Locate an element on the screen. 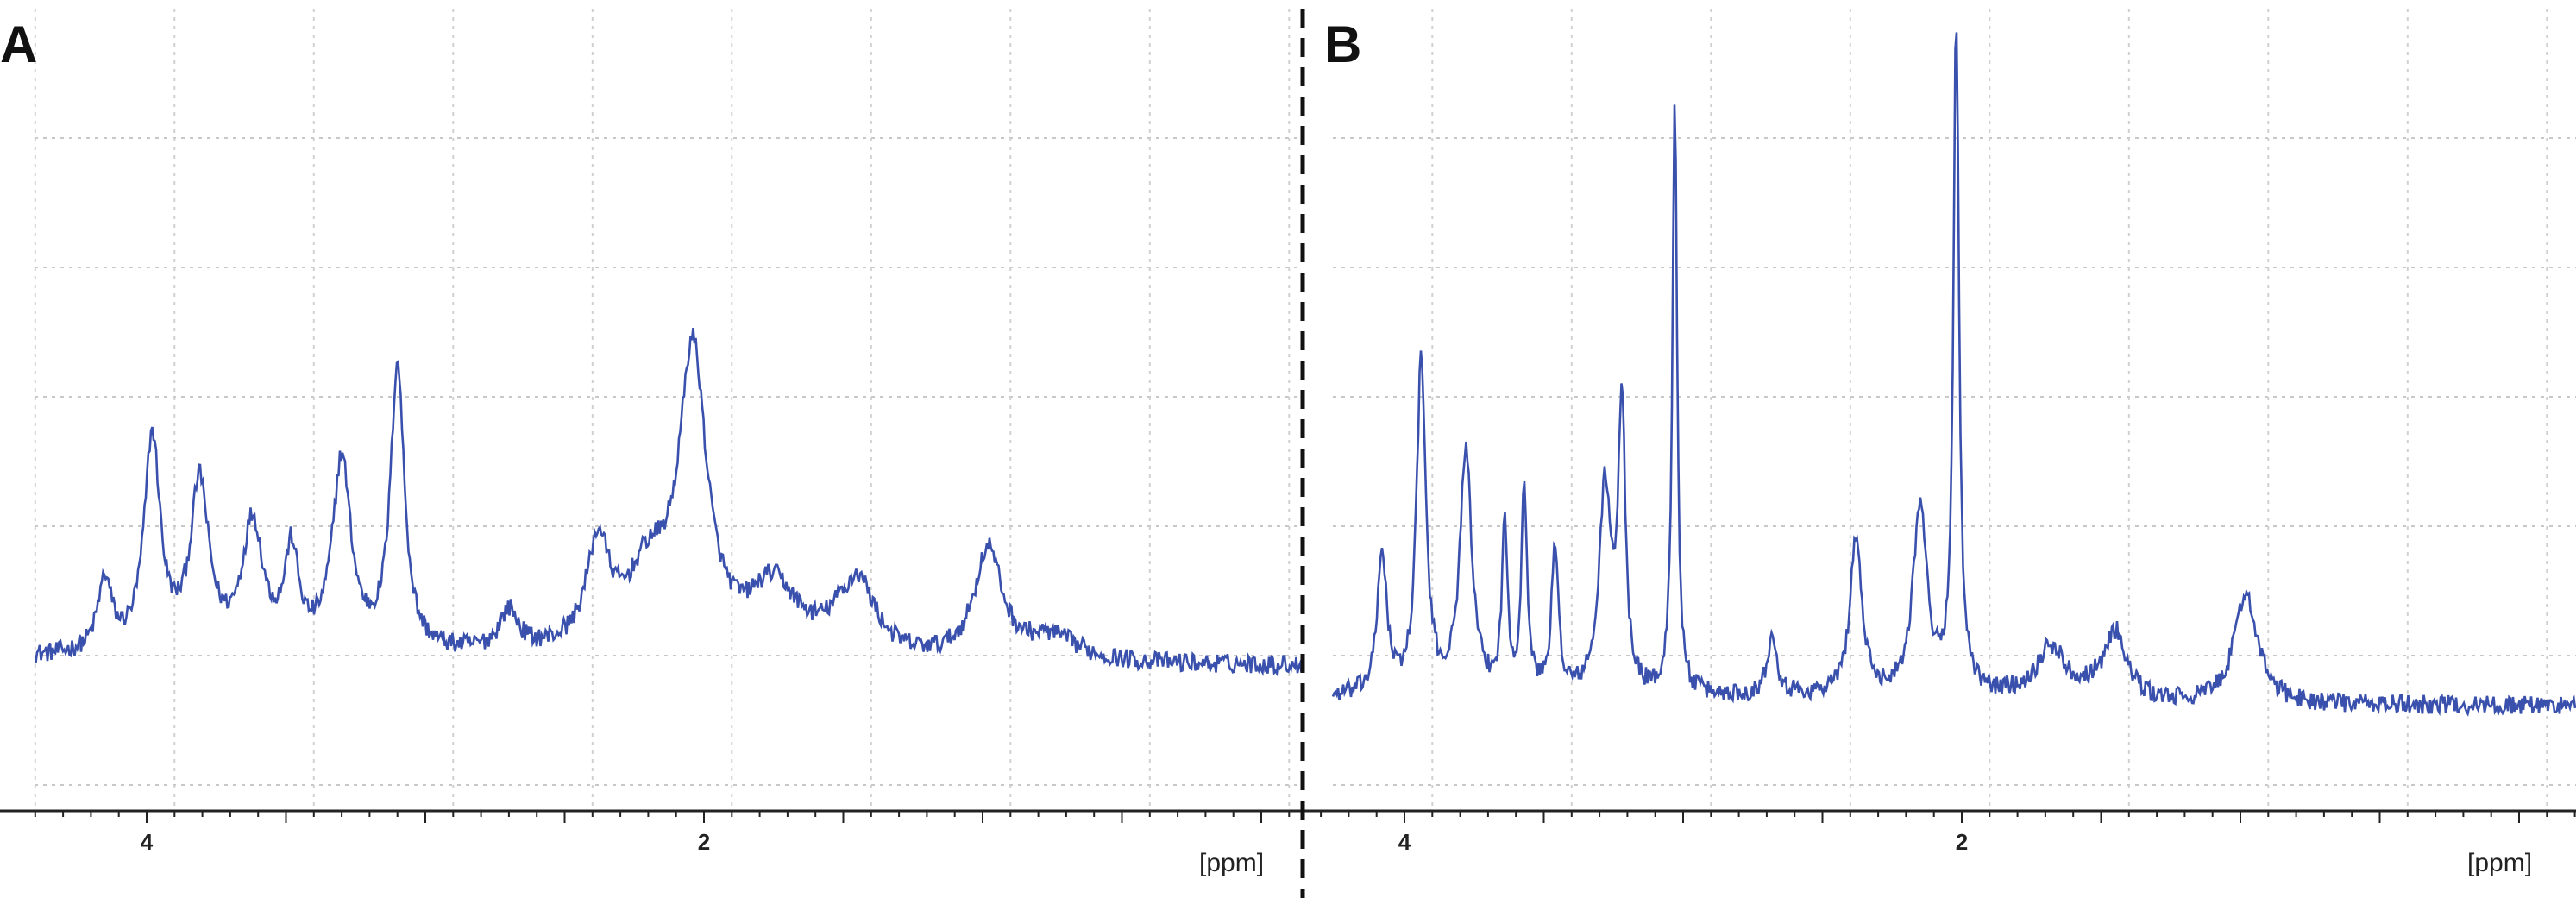 Image resolution: width=2576 pixels, height=898 pixels. panel-label-a: A is located at coordinates (18, 44).